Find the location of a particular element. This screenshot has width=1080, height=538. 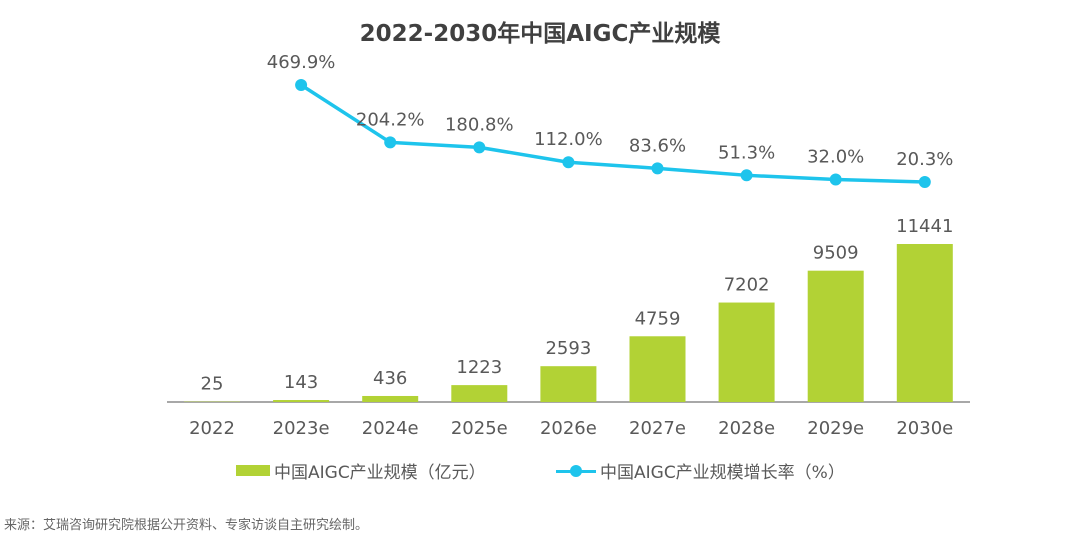

bar-value-label: 11441 is located at coordinates (924, 226).